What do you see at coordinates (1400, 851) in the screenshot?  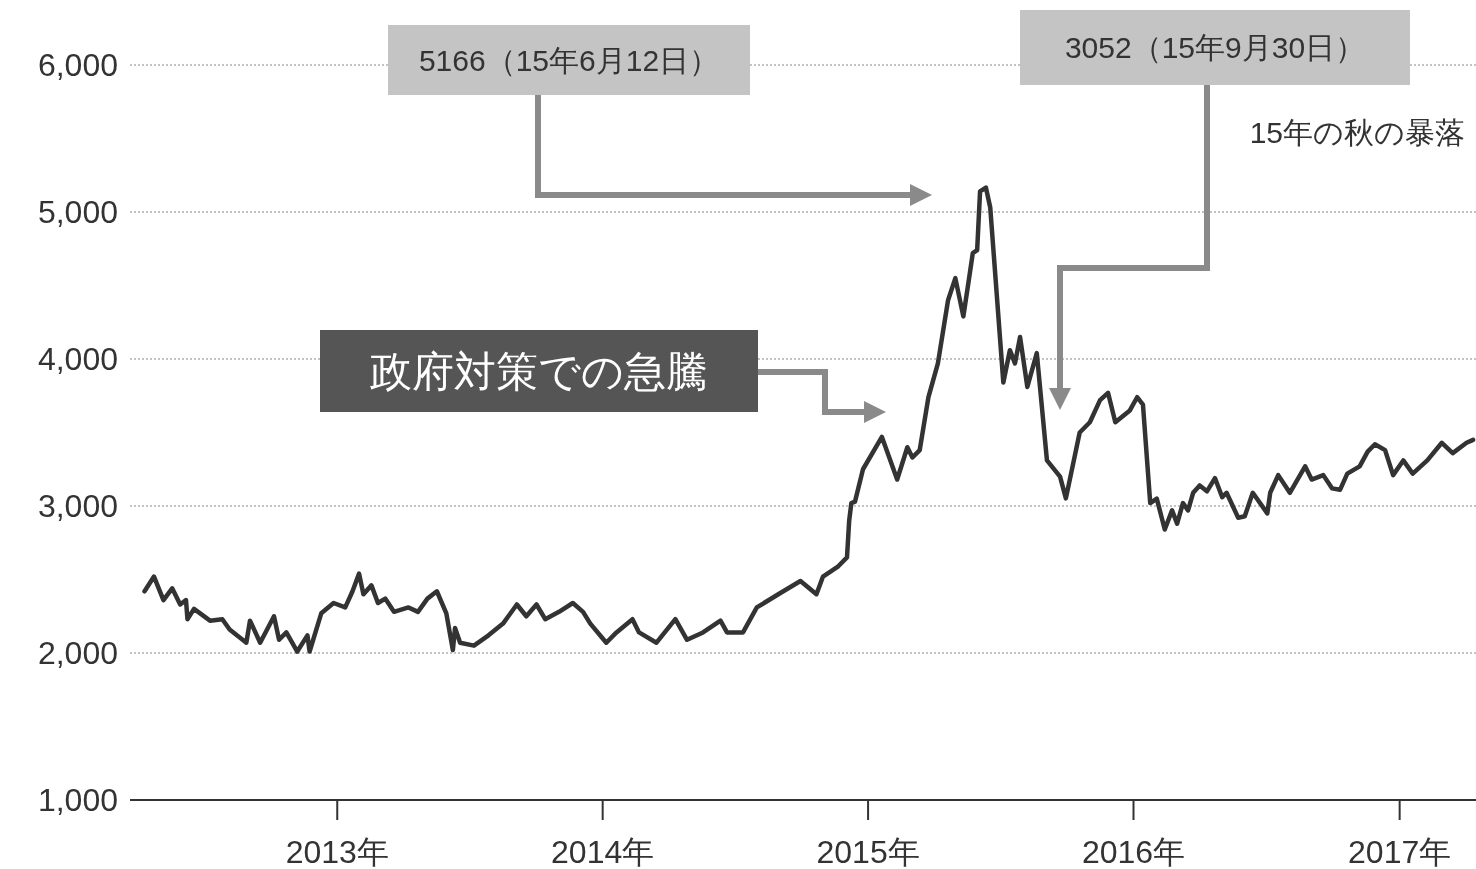 I see `x-tick-label: 2017年` at bounding box center [1400, 851].